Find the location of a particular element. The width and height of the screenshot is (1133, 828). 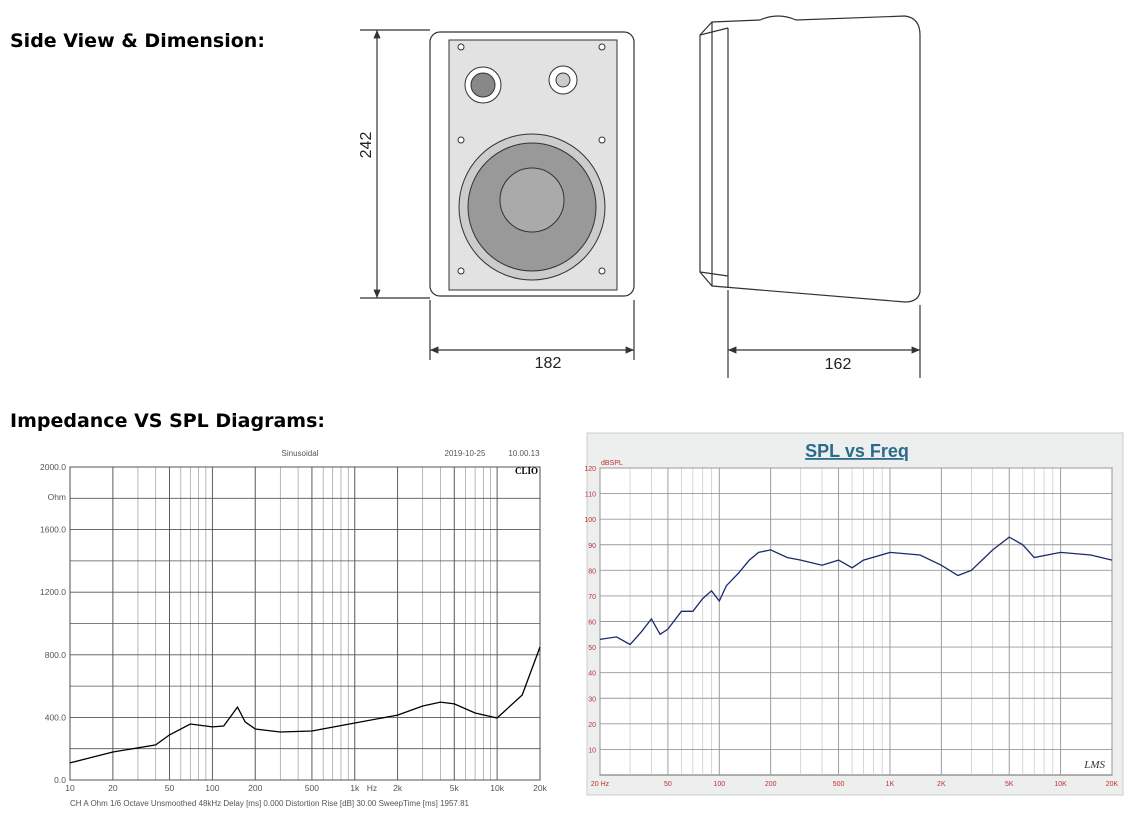

y-tick-label: 800.0 is located at coordinates (56, 655).